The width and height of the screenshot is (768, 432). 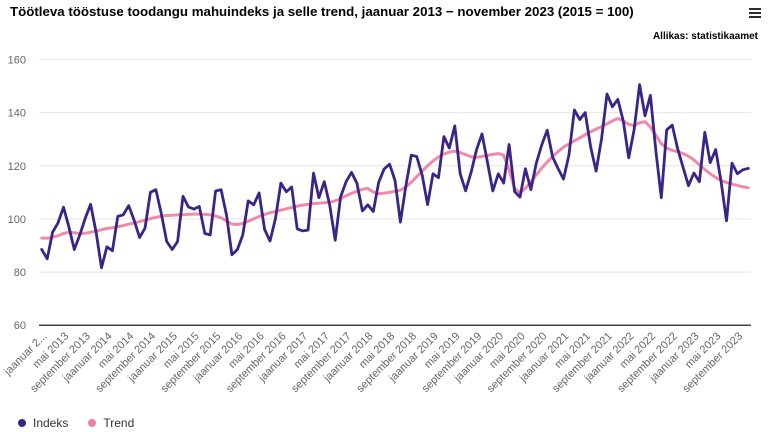 What do you see at coordinates (20, 273) in the screenshot?
I see `svg-text: 80` at bounding box center [20, 273].